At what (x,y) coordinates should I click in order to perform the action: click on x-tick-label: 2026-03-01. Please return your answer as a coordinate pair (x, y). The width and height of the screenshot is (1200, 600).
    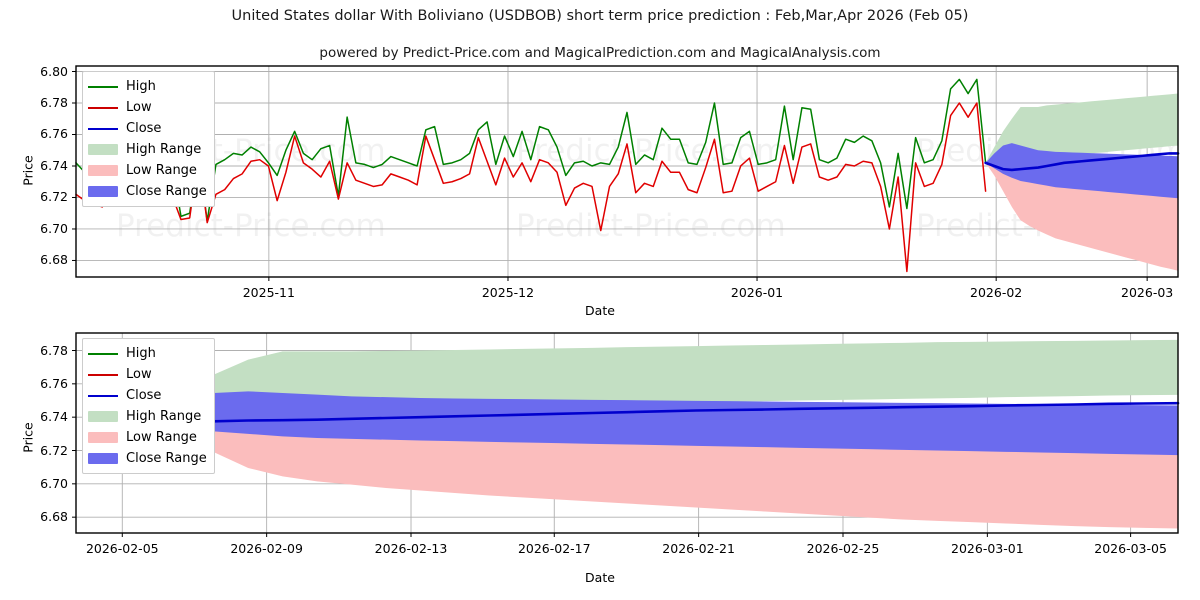
    Looking at the image, I should click on (987, 548).